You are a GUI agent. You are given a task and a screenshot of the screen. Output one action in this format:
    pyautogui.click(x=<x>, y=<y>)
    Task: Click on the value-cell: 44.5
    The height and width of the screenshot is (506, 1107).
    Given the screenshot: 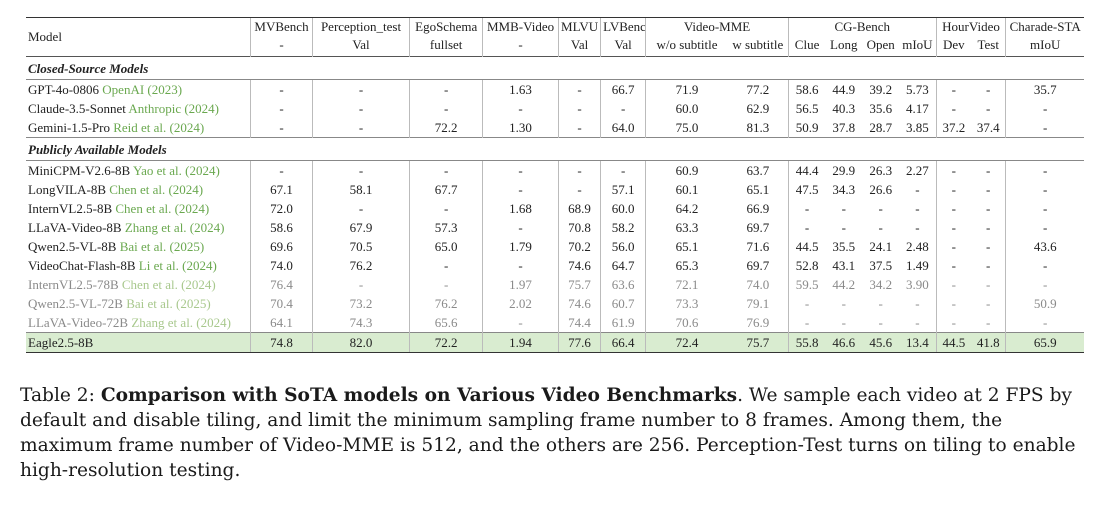 What is the action you would take?
    pyautogui.click(x=806, y=246)
    